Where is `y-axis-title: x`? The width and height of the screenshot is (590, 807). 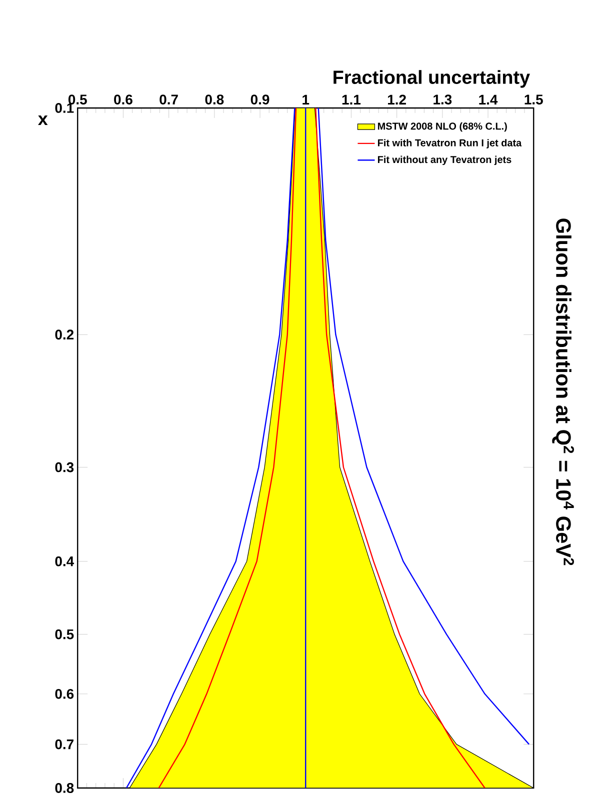
y-axis-title: x is located at coordinates (43, 120).